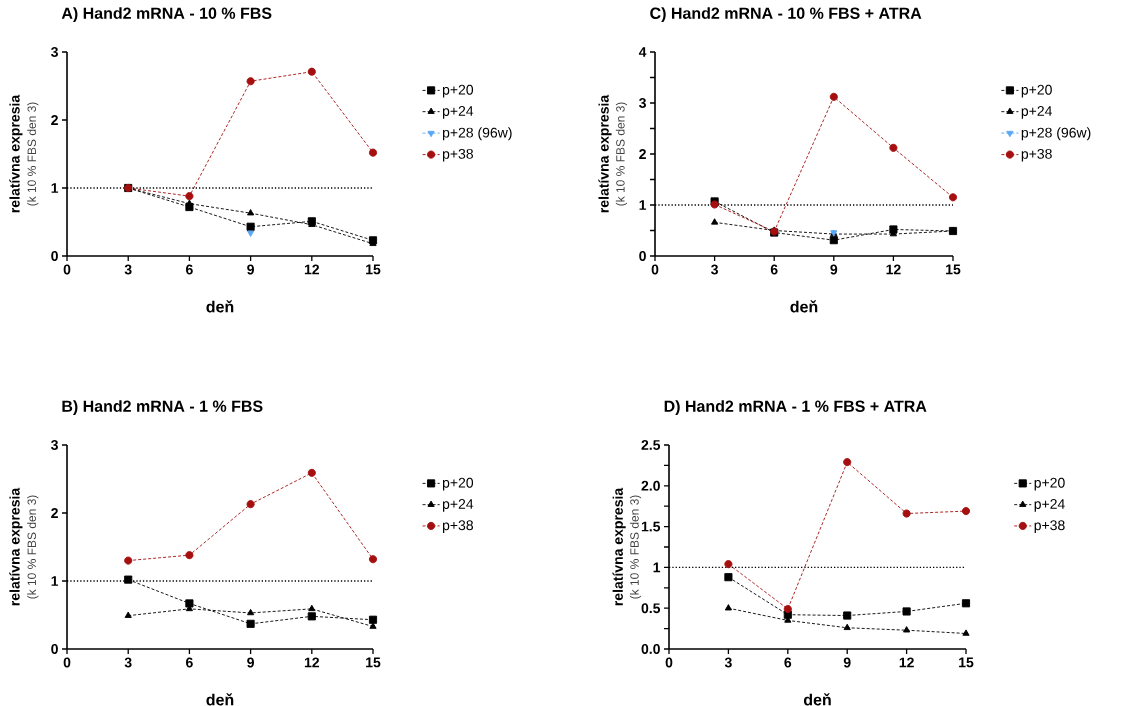 The width and height of the screenshot is (1137, 706). Describe the element at coordinates (651, 445) in the screenshot. I see `y-tick-label: 2.5` at that location.